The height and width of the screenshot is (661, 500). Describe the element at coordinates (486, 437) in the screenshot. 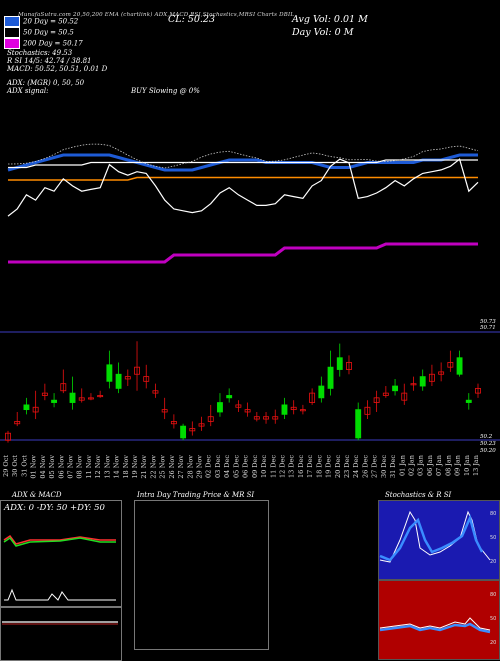

I see `price-tick-bottom: 50.2` at that location.